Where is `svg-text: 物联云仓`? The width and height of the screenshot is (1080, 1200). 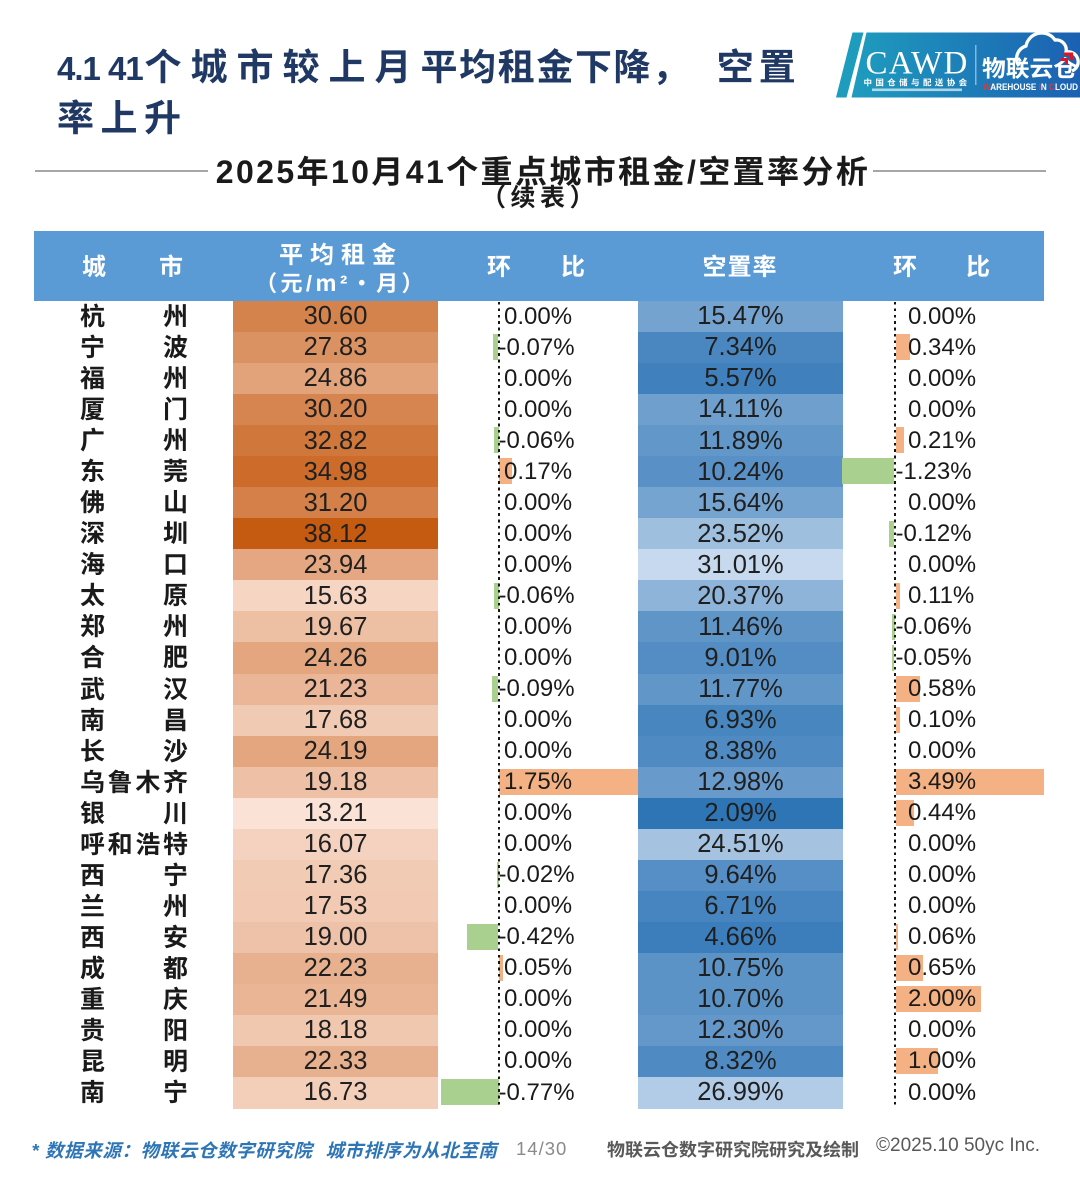 svg-text: 物联云仓 is located at coordinates (1029, 67).